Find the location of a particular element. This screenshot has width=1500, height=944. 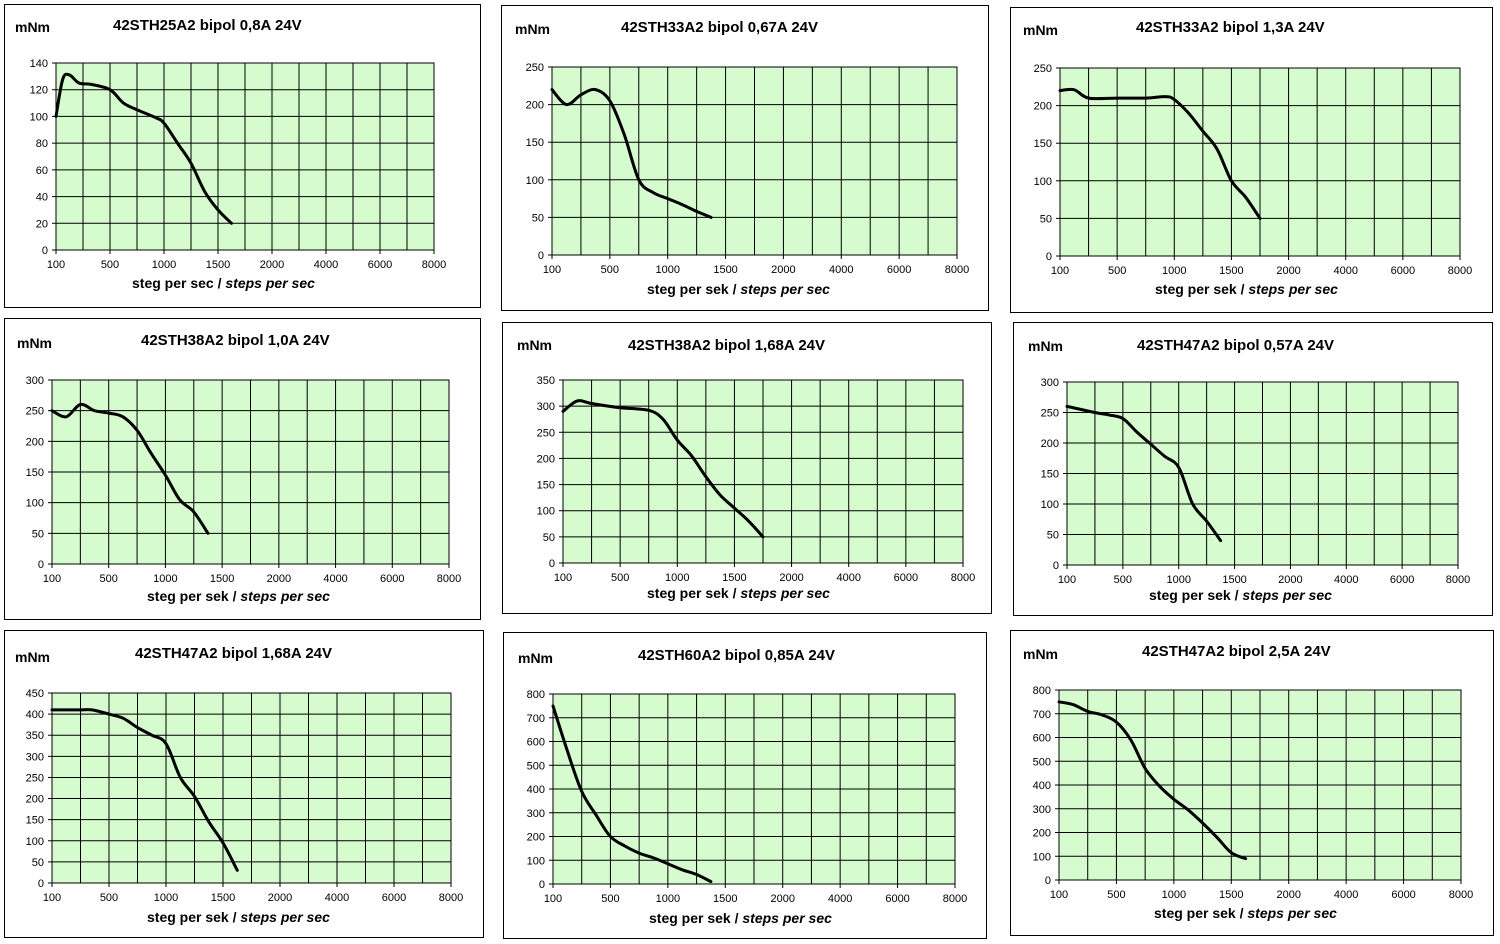

y-tick-label: 350 is located at coordinates (35, 736).